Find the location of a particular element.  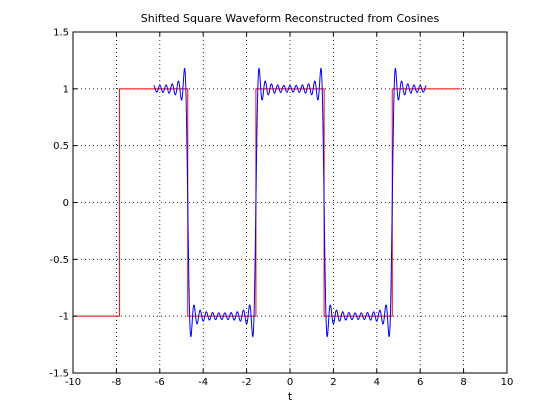

y-tick-label: 0.5 is located at coordinates (61, 146).